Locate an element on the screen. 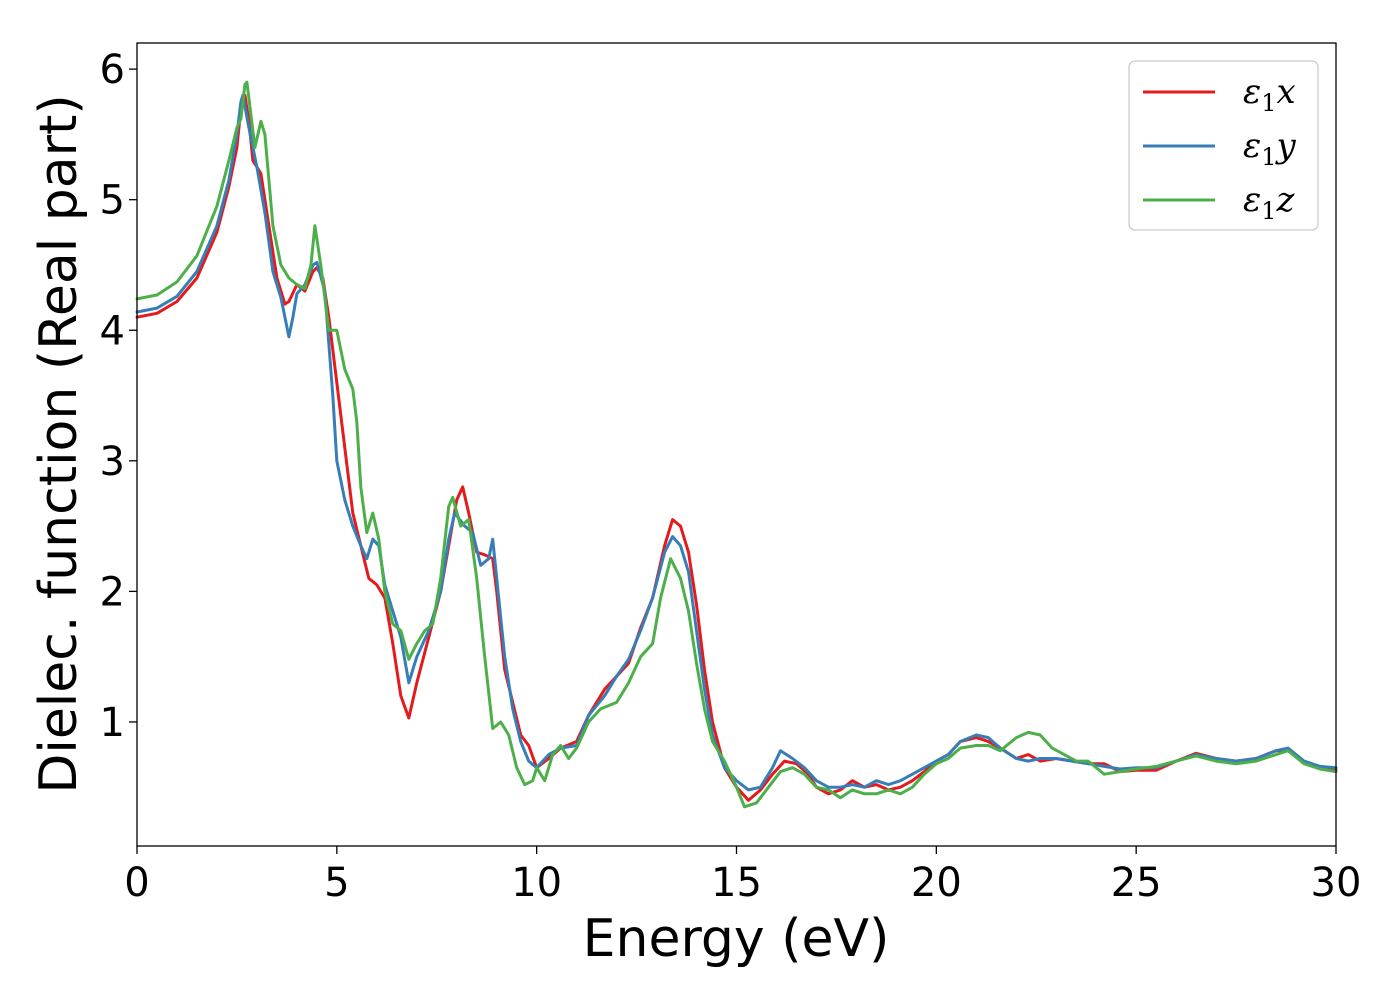  legend-box is located at coordinates (1223, 145).